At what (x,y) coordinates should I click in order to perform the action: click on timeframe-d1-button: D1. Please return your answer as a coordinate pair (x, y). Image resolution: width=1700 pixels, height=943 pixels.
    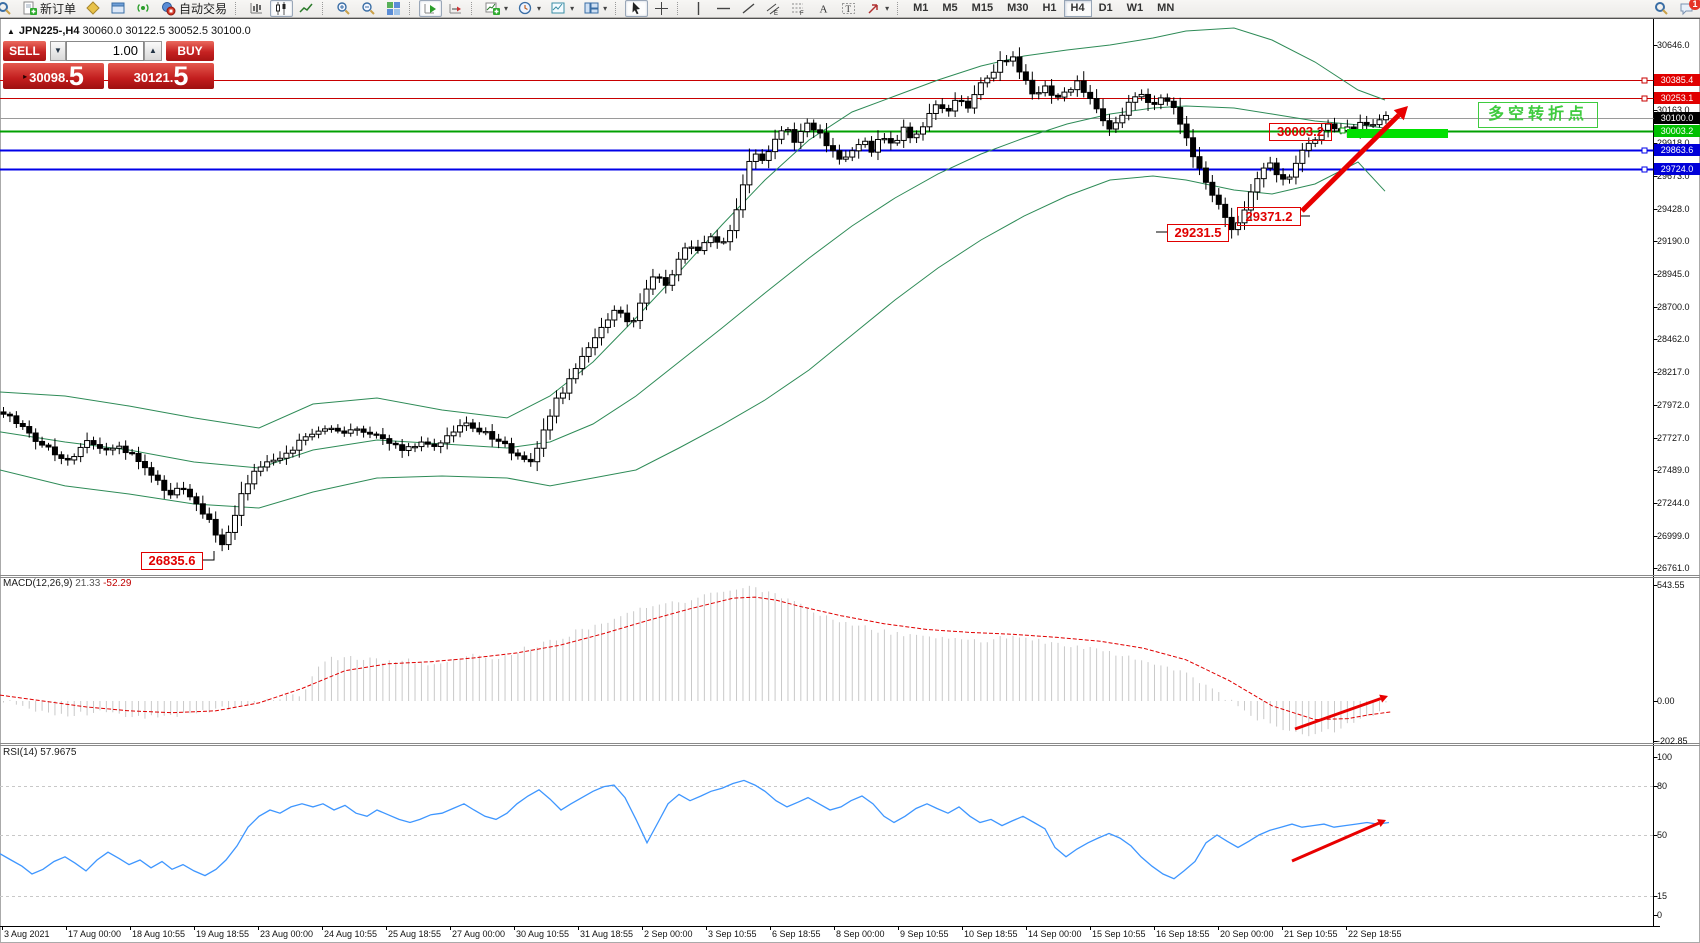
    Looking at the image, I should click on (1105, 8).